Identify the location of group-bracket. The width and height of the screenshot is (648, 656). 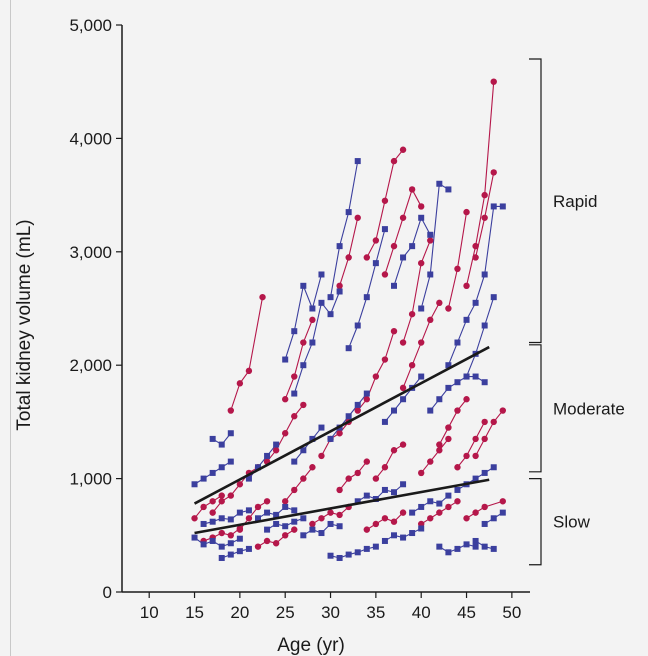
(535, 522).